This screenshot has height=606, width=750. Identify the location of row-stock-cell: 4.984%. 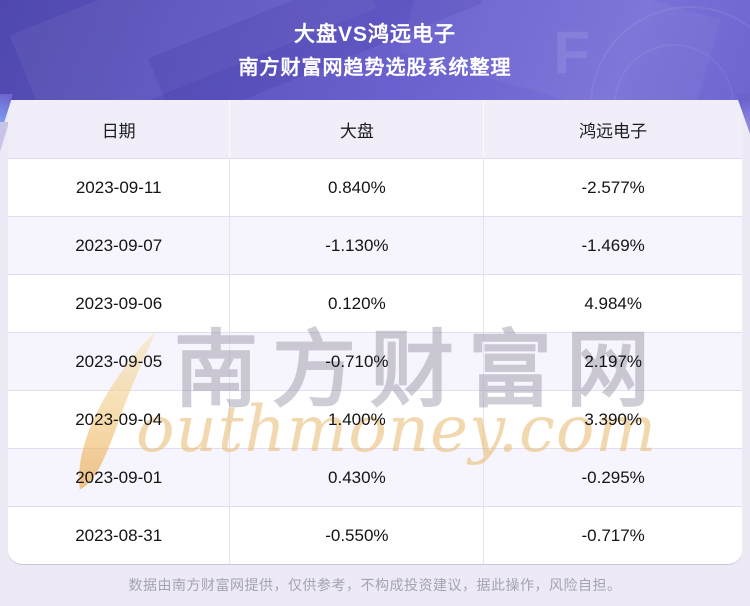
(613, 303).